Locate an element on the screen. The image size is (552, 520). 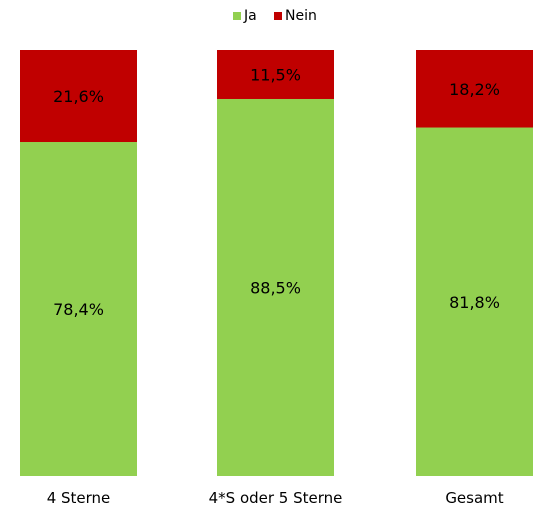
data-label-nein-4-s-oder-5-sterne: 11,5% is located at coordinates (275, 74).